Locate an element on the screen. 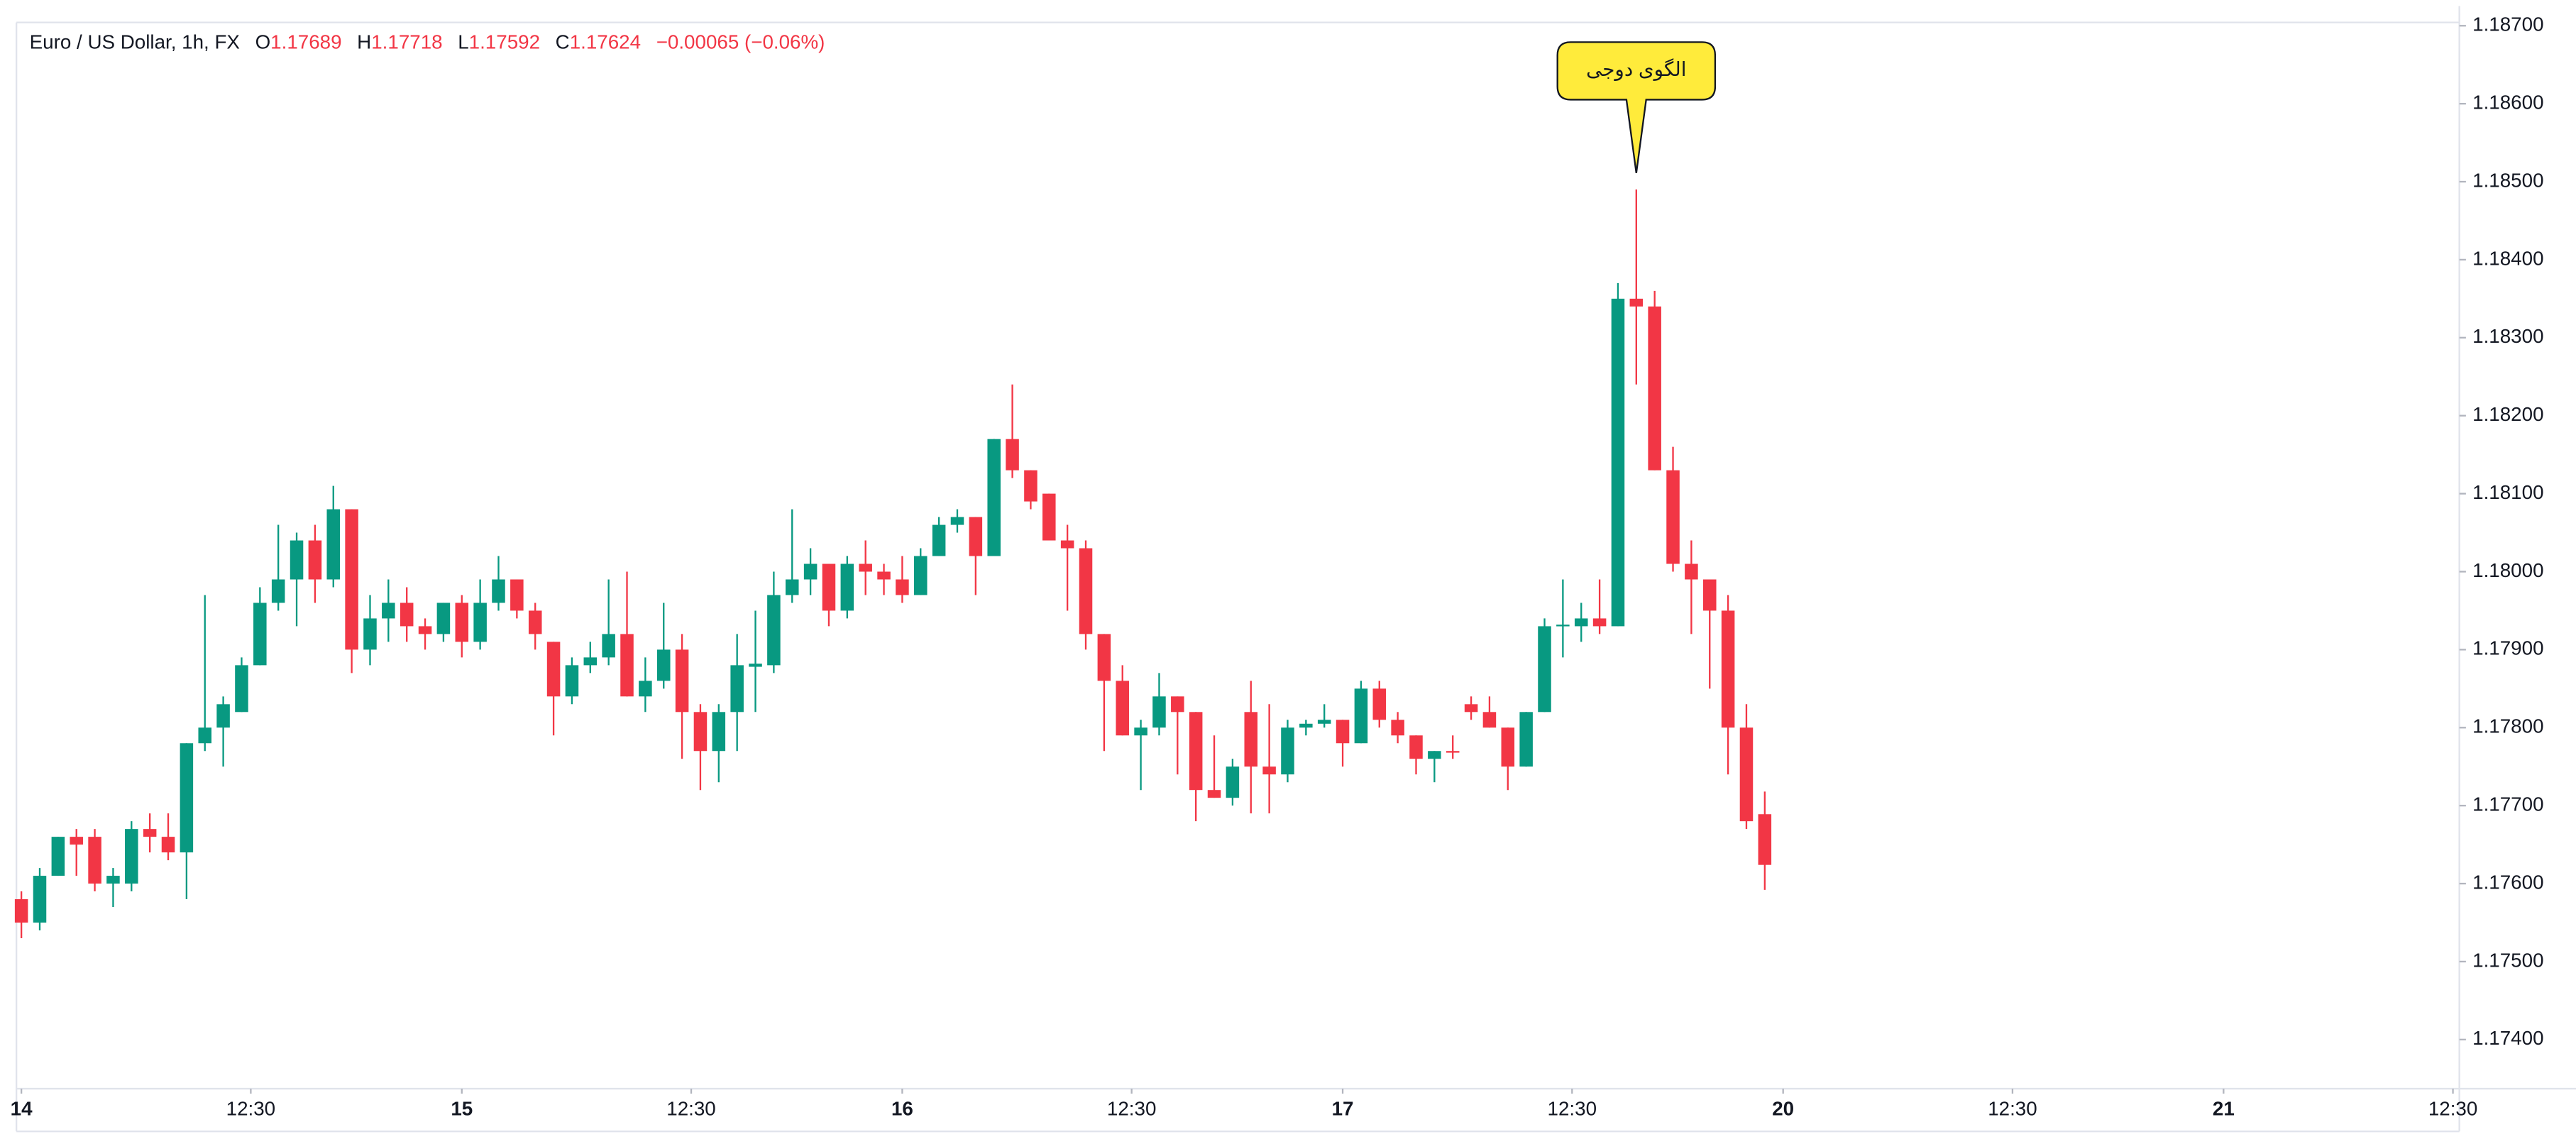 The image size is (2576, 1144). high: 1.17718 is located at coordinates (406, 42).